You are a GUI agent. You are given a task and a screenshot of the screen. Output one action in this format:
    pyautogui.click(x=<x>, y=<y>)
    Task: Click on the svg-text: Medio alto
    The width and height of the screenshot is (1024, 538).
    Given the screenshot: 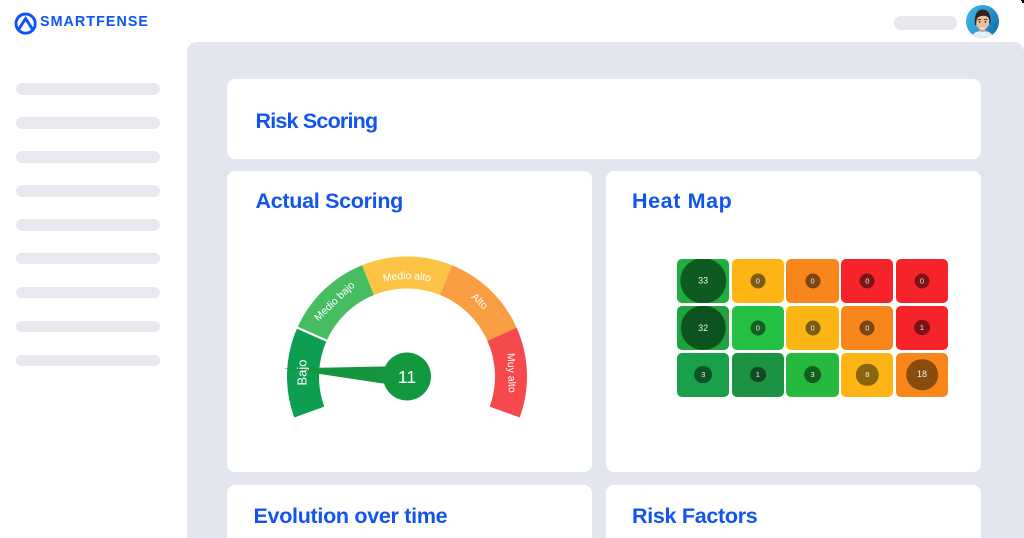 What is the action you would take?
    pyautogui.click(x=407, y=277)
    